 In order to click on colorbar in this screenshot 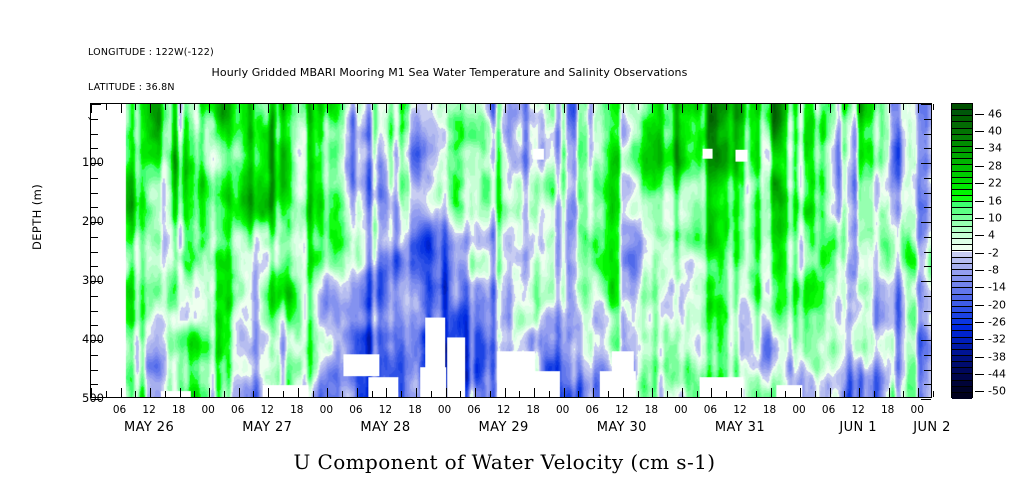, I will do `click(962, 251)`.